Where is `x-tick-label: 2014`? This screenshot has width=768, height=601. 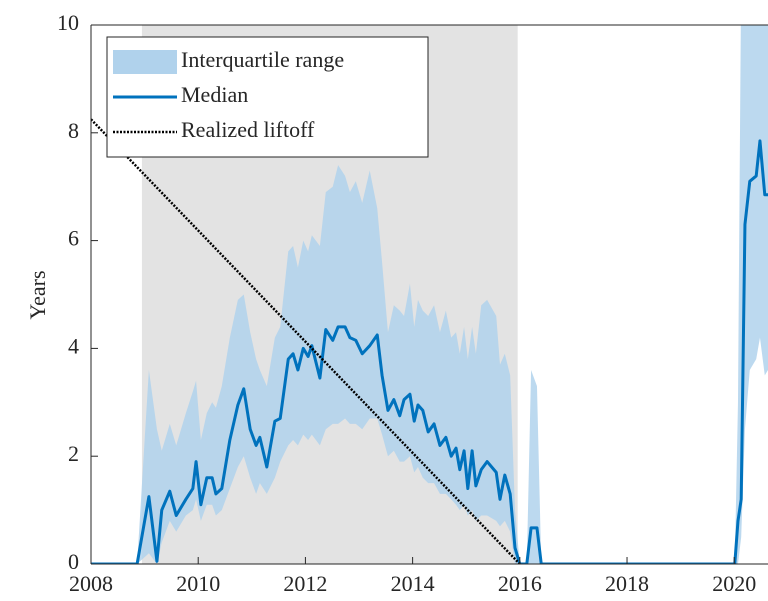 x-tick-label: 2014 is located at coordinates (413, 583).